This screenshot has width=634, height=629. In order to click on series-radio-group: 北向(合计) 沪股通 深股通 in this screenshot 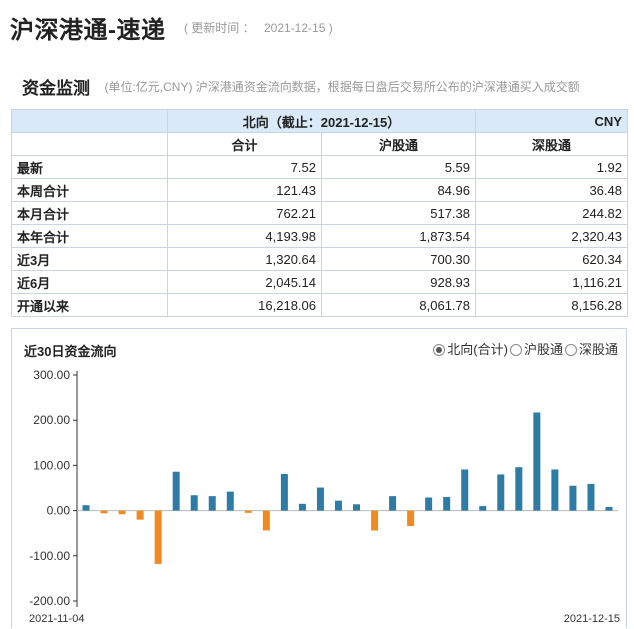, I will do `click(524, 348)`.